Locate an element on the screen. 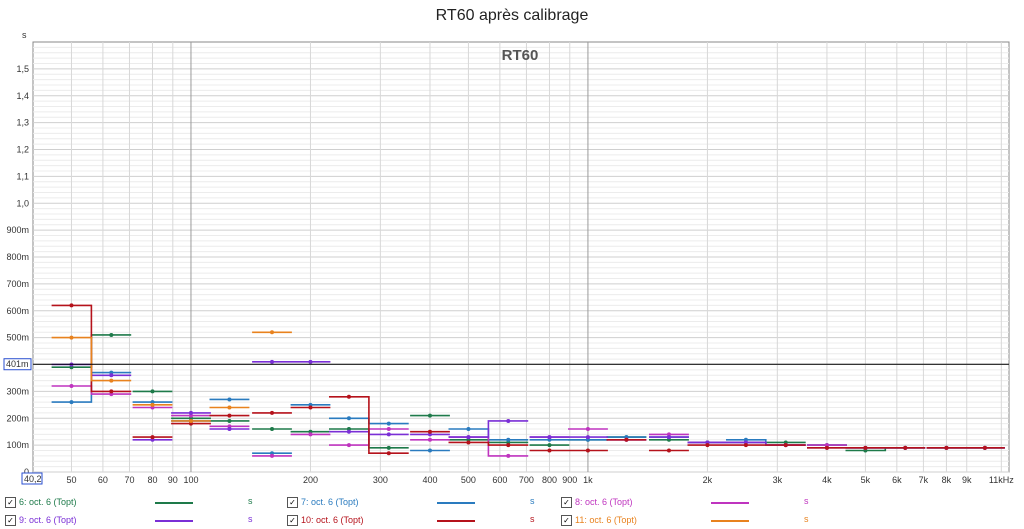 This screenshot has width=1024, height=529. y-tick-label: 1,1 is located at coordinates (22, 176).